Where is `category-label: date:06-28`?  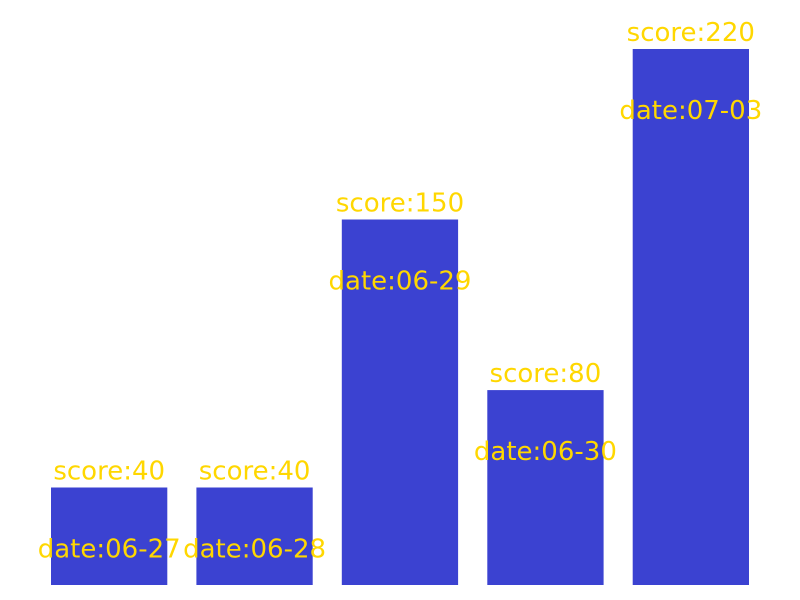 category-label: date:06-28 is located at coordinates (254, 550).